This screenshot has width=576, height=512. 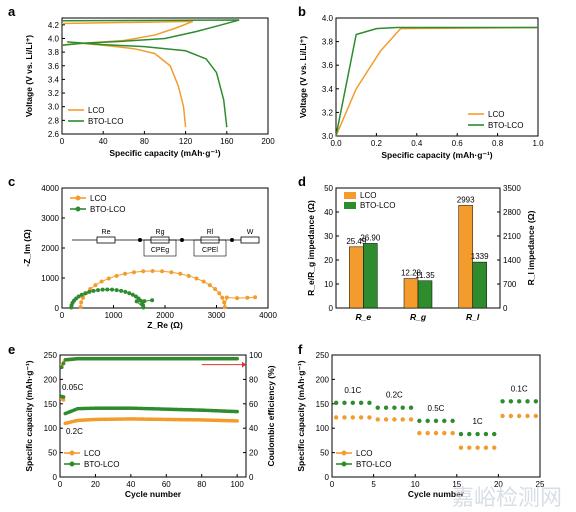 What do you see at coordinates (130, 484) in the screenshot?
I see `x-tick-label: 40` at bounding box center [130, 484].